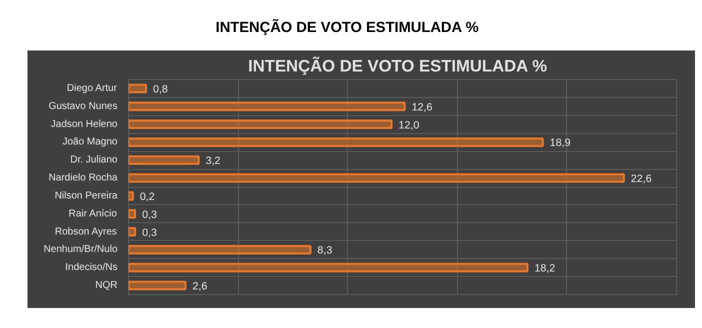  I want to click on y-tick-label: Gustavo Nunes, so click(83, 106).